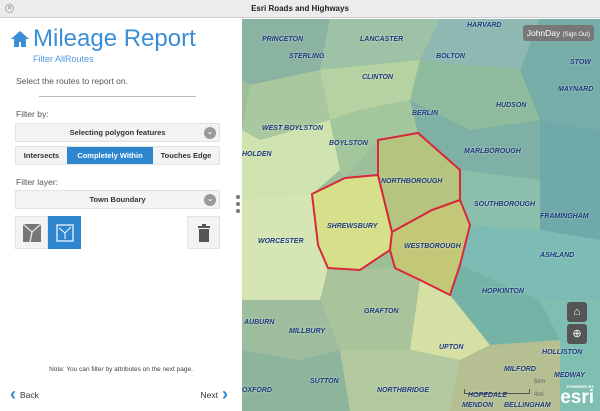 The width and height of the screenshot is (600, 411). Describe the element at coordinates (41, 155) in the screenshot. I see `option-intersects: Intersects` at that location.